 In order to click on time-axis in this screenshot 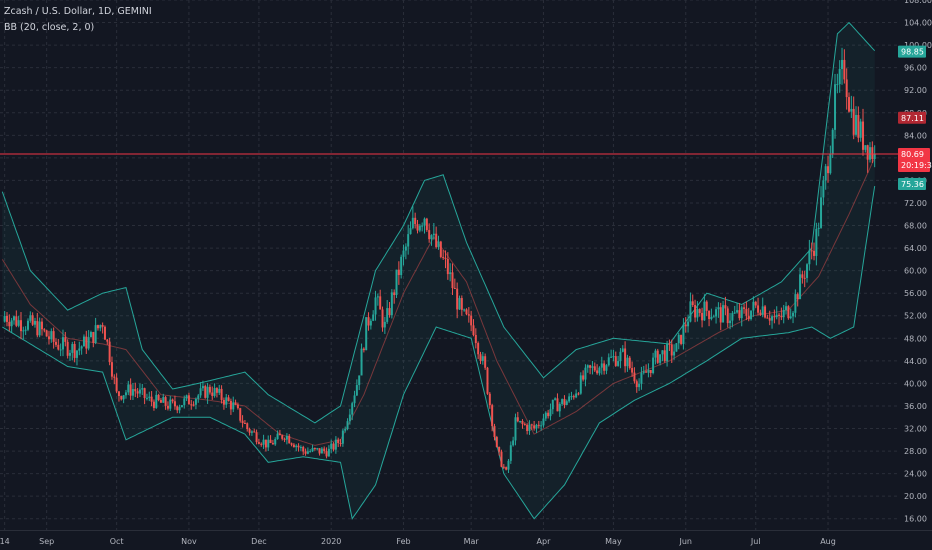, I will do `click(466, 540)`.